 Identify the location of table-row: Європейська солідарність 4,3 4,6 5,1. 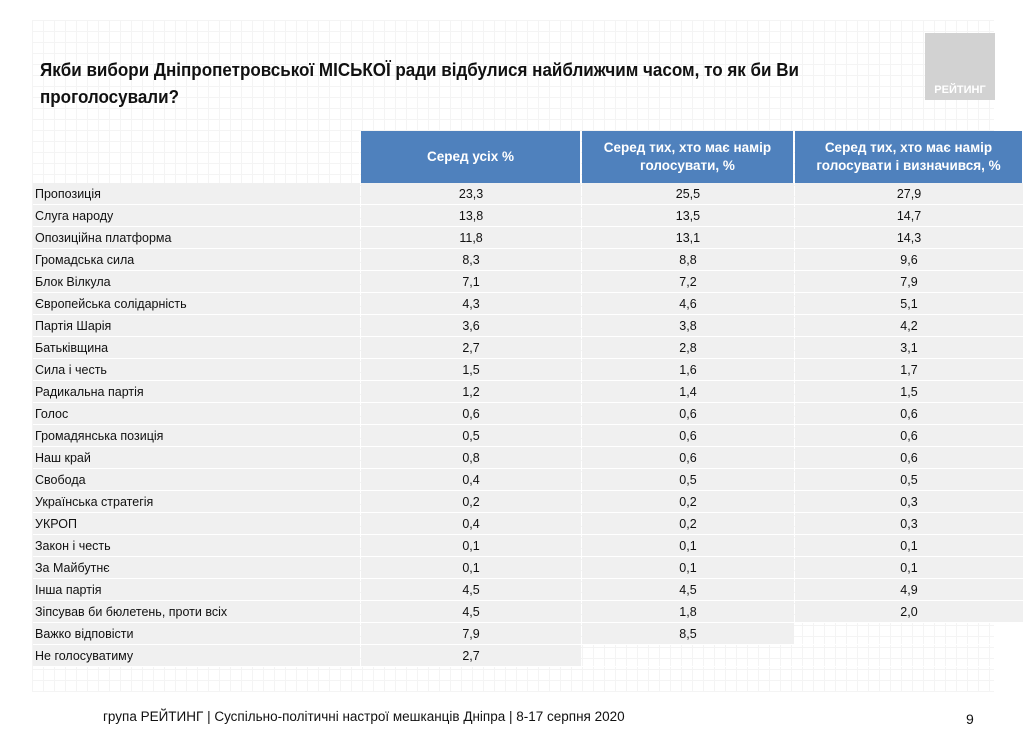
(528, 304).